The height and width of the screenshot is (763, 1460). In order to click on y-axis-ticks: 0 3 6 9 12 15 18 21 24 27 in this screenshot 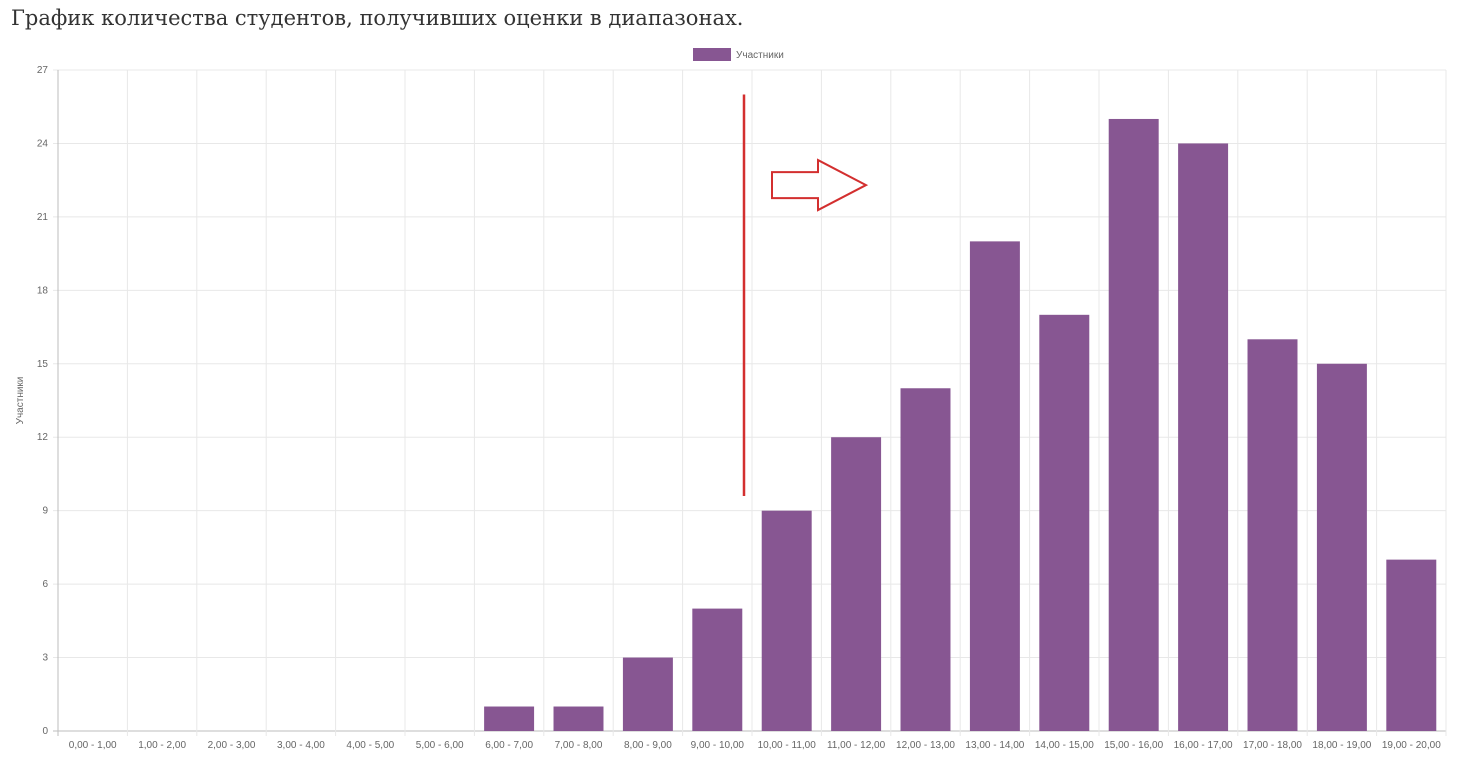, I will do `click(43, 401)`.